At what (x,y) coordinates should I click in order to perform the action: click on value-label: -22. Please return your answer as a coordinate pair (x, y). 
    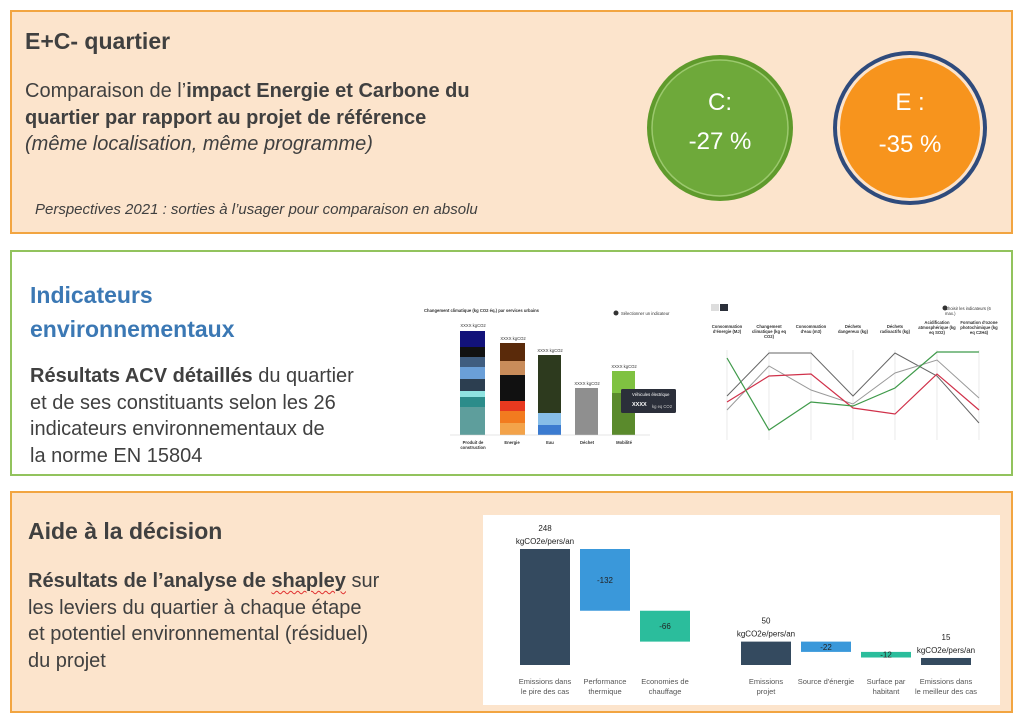
    Looking at the image, I should click on (826, 647).